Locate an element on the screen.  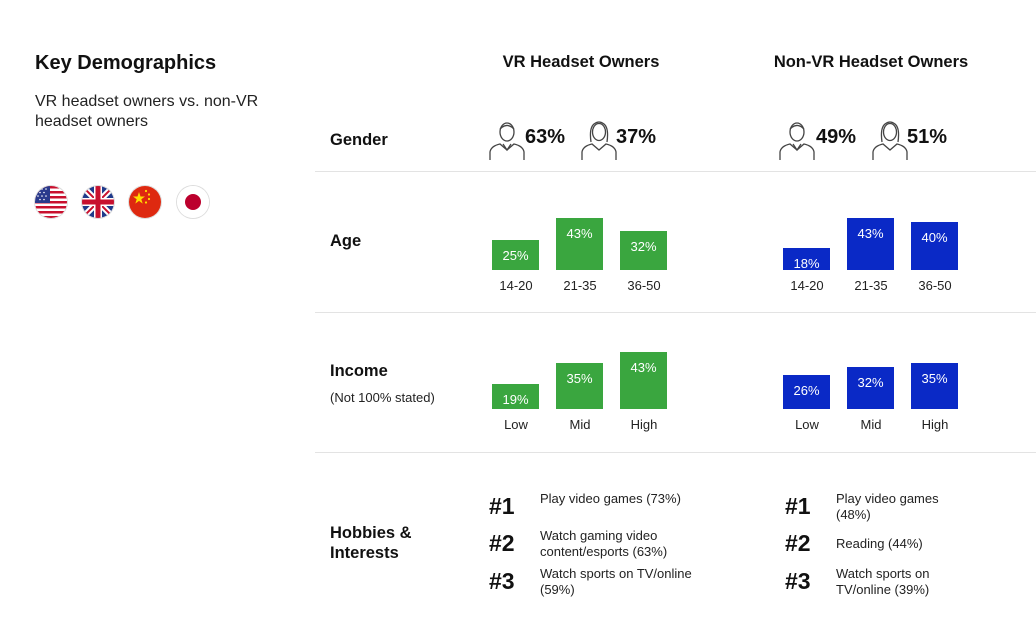
hobby-item: Watch sports on TV/online (39%) is located at coordinates (883, 581).